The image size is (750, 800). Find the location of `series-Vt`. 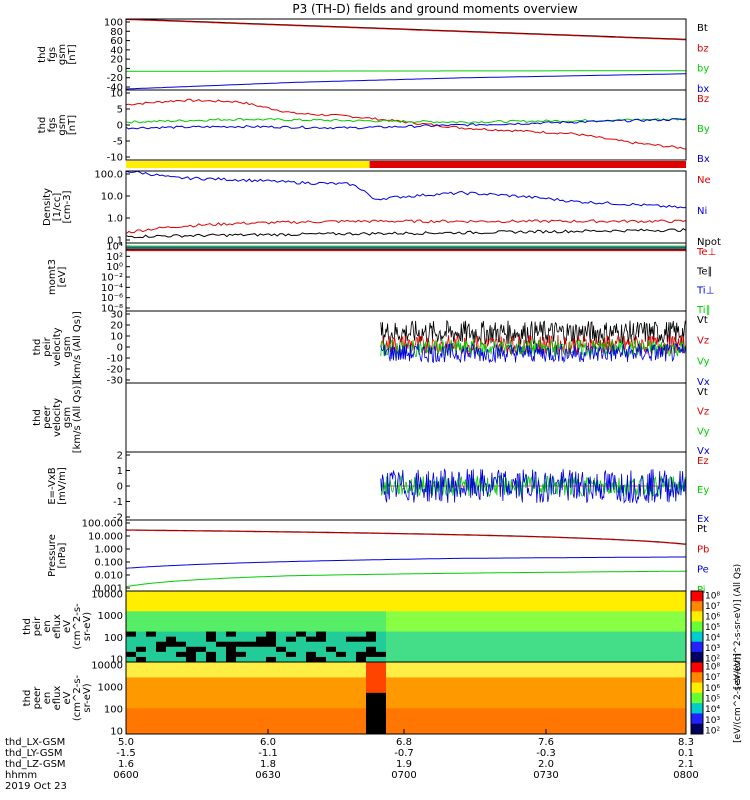

series-Vt is located at coordinates (533, 332).